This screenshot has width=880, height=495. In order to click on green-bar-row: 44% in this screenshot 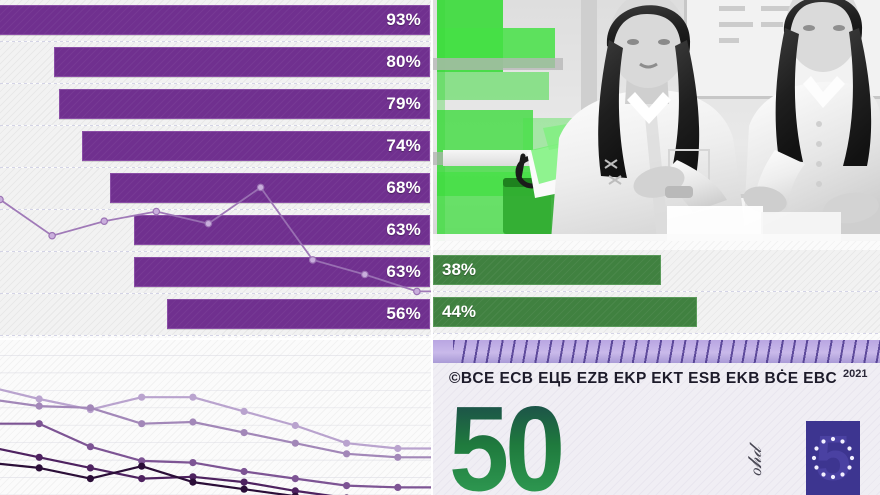, I will do `click(655, 313)`.